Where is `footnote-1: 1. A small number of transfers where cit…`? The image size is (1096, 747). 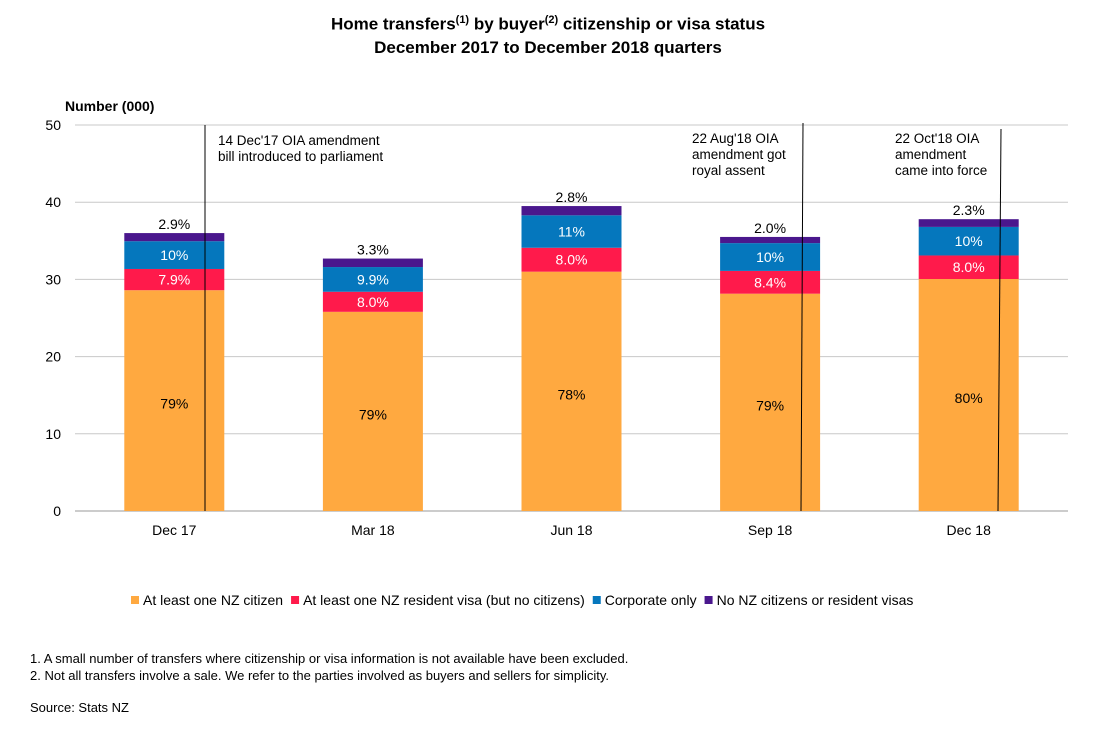
footnote-1: 1. A small number of transfers where cit… is located at coordinates (329, 658).